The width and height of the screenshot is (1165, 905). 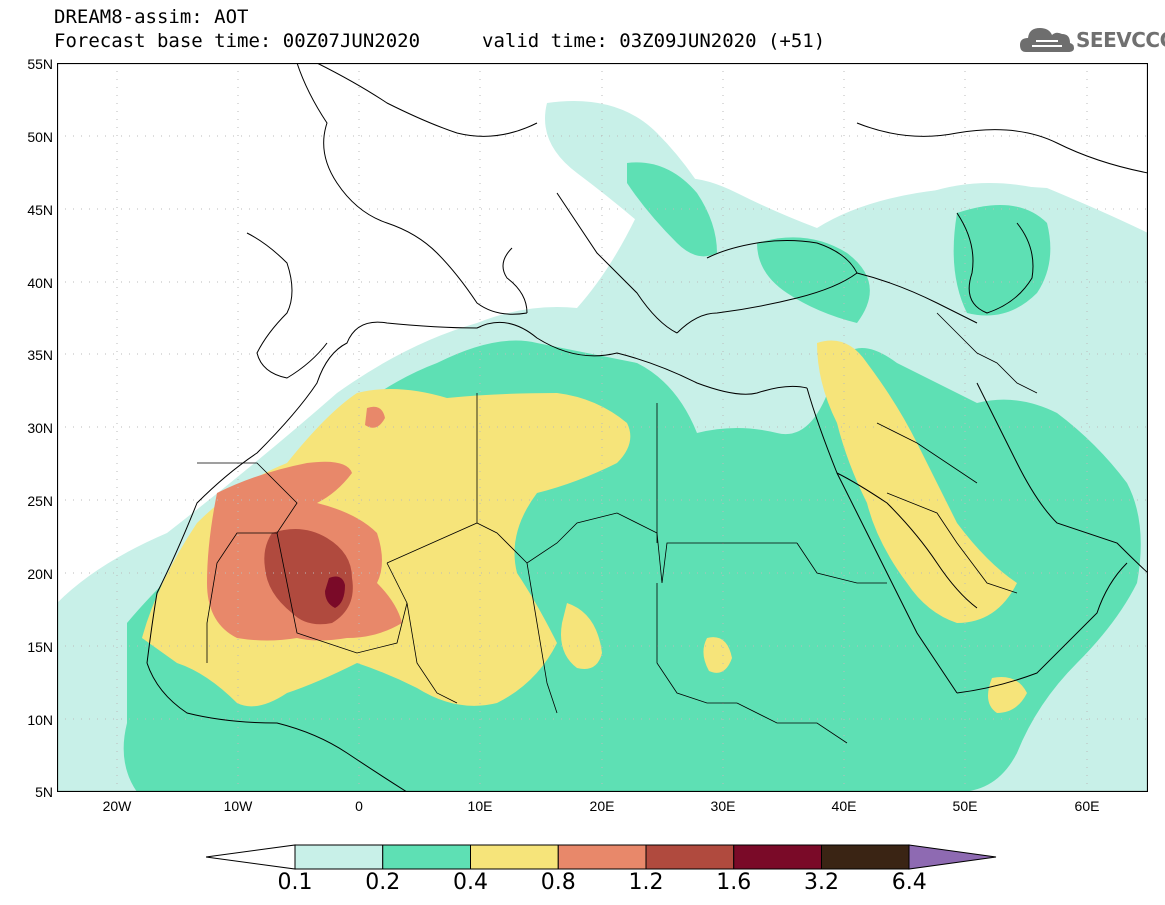 What do you see at coordinates (965, 806) in the screenshot?
I see `lon-label: 50E` at bounding box center [965, 806].